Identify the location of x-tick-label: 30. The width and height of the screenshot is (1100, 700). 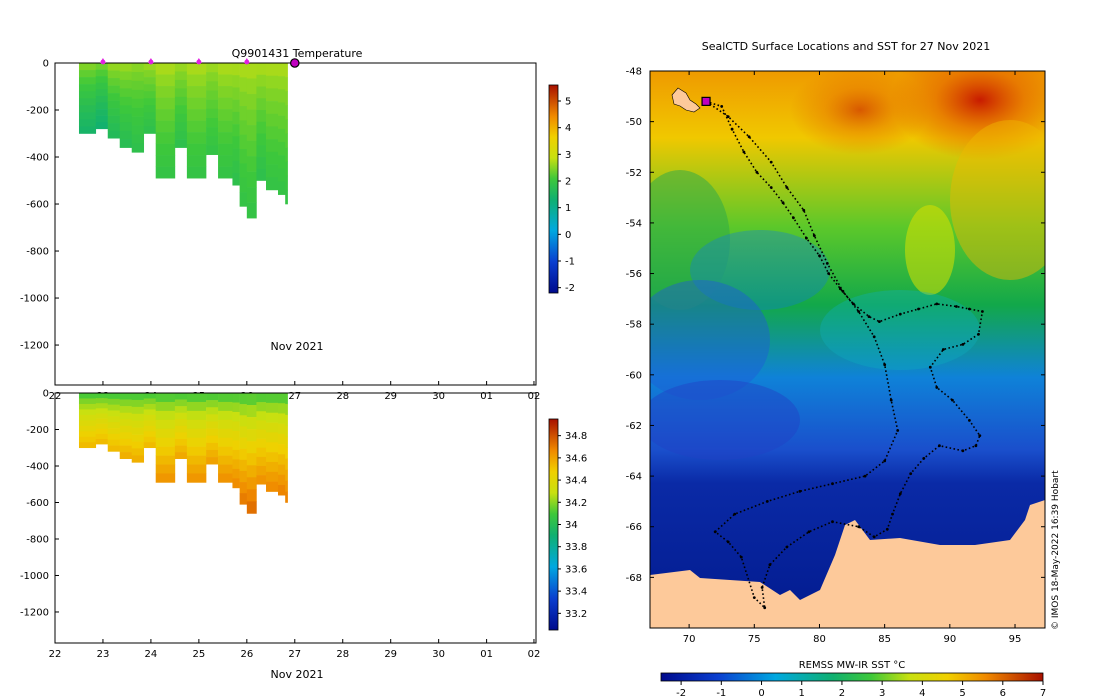
(438, 654).